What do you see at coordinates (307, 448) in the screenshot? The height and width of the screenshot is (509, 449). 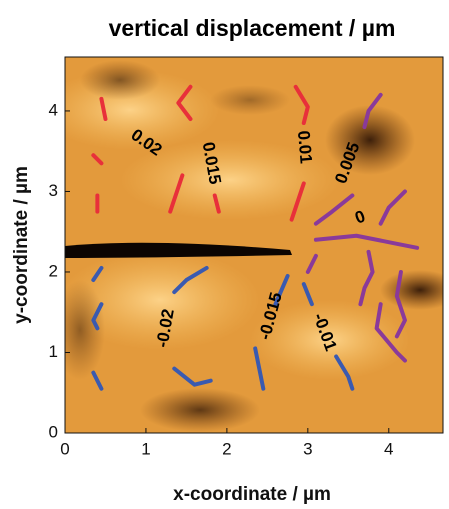 I see `x-tick-label: 3` at bounding box center [307, 448].